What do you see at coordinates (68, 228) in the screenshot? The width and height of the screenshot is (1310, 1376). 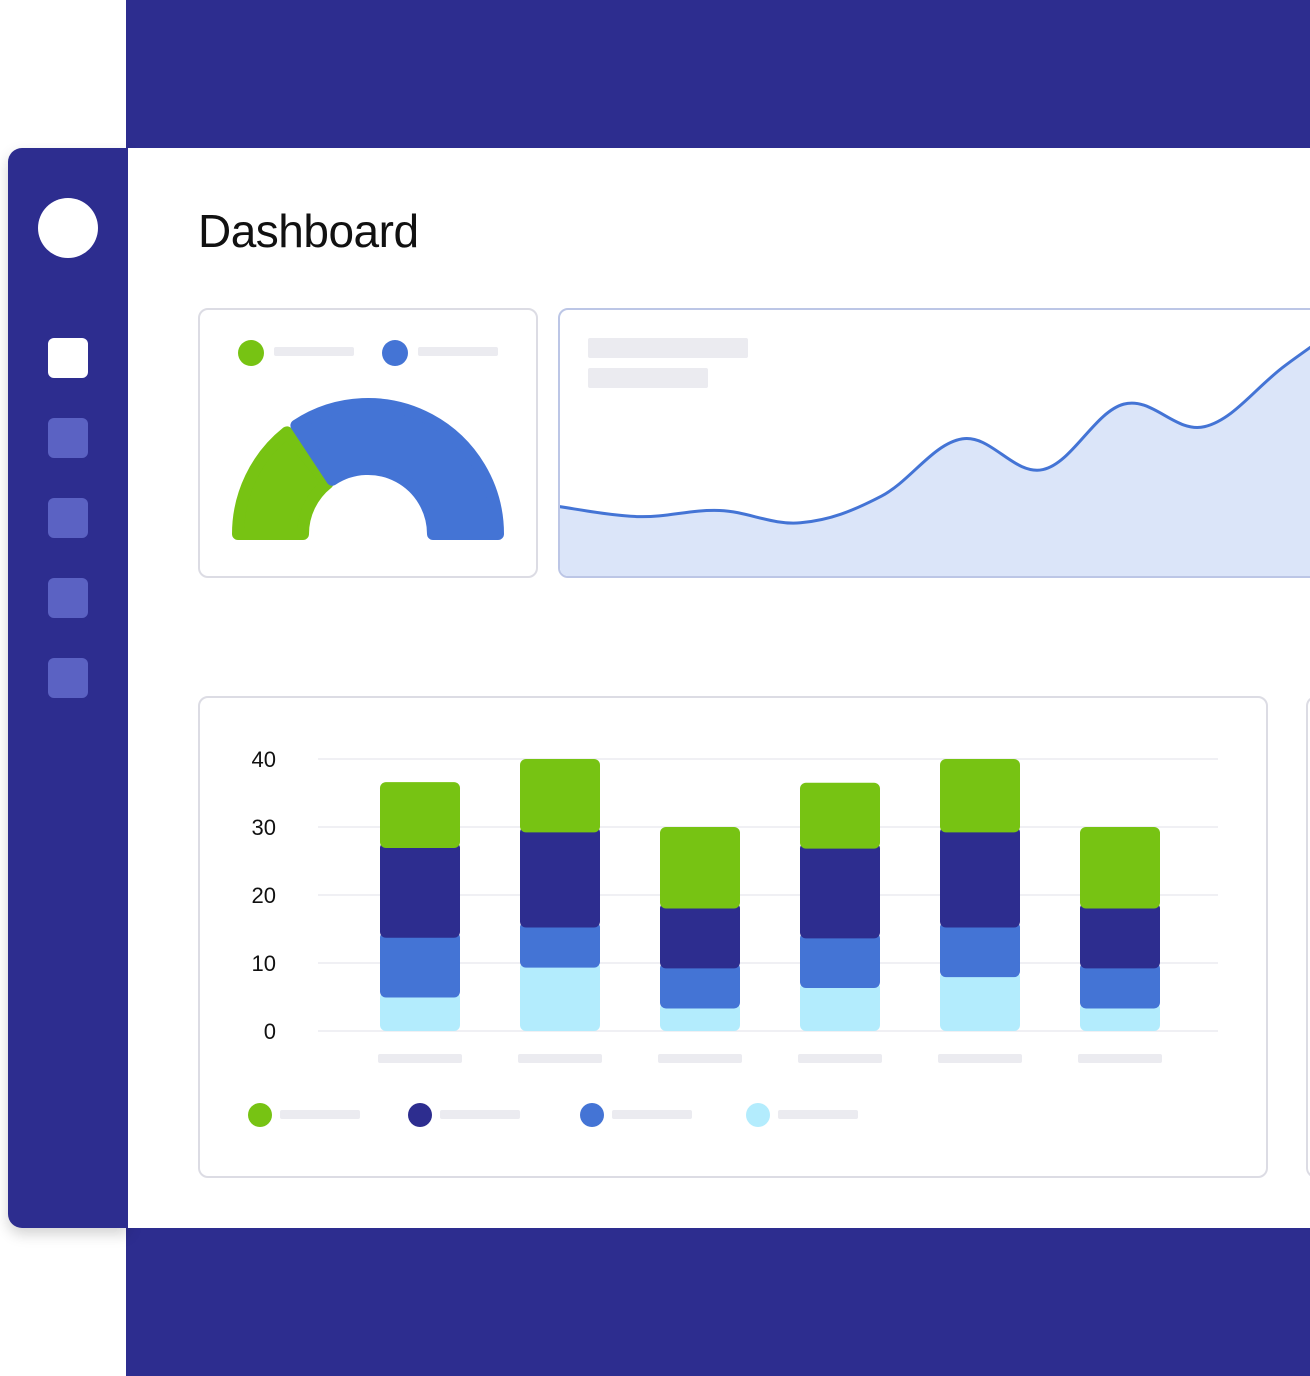 I see `avatar` at bounding box center [68, 228].